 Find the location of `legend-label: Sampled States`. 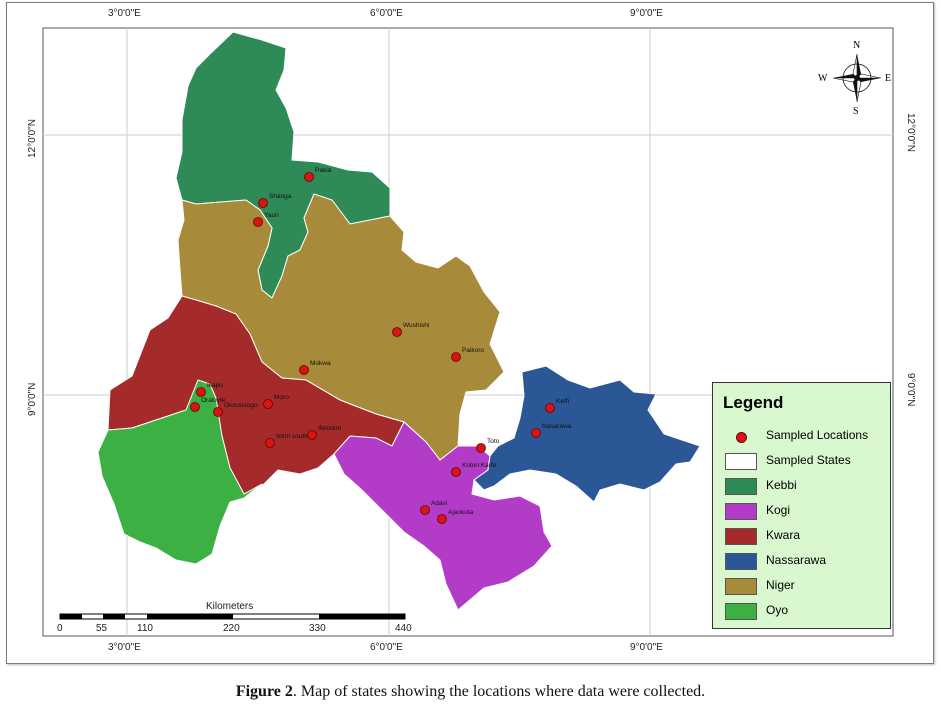

legend-label: Sampled States is located at coordinates (808, 460).